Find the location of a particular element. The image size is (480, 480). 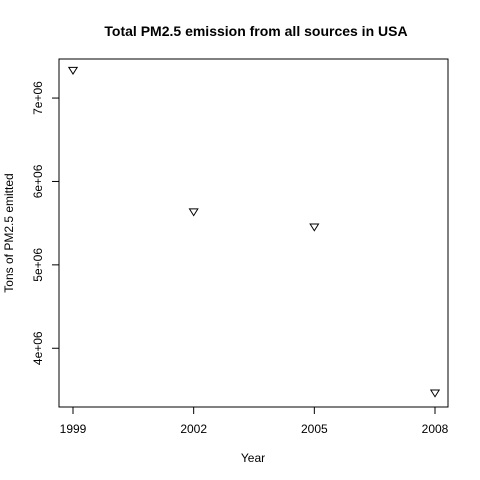

x-tick-label: 2005 is located at coordinates (314, 429).